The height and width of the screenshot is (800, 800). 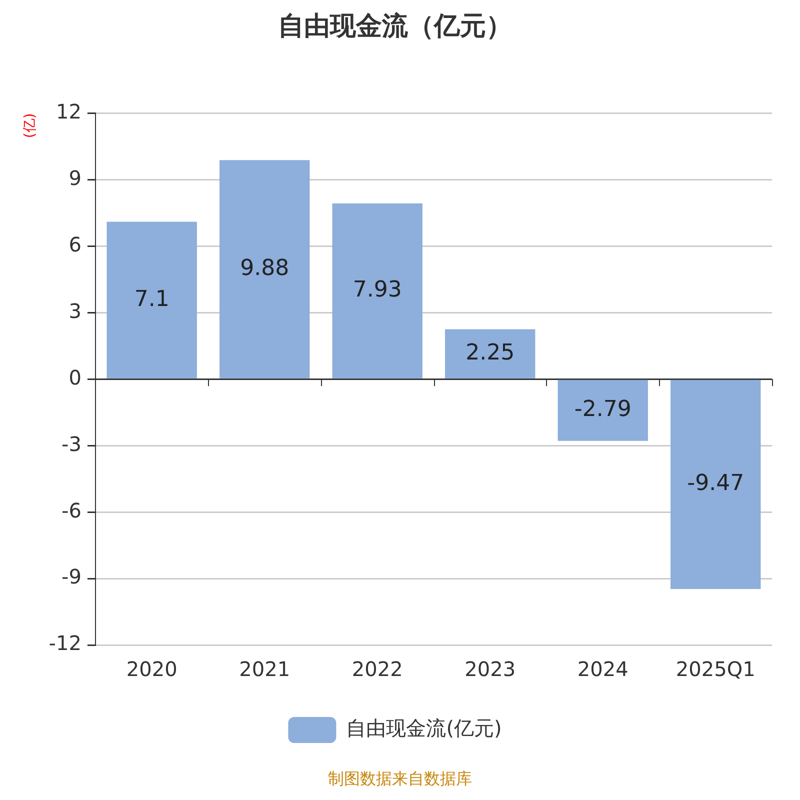 I want to click on x-tick-label: 2025Q1, so click(x=716, y=669).